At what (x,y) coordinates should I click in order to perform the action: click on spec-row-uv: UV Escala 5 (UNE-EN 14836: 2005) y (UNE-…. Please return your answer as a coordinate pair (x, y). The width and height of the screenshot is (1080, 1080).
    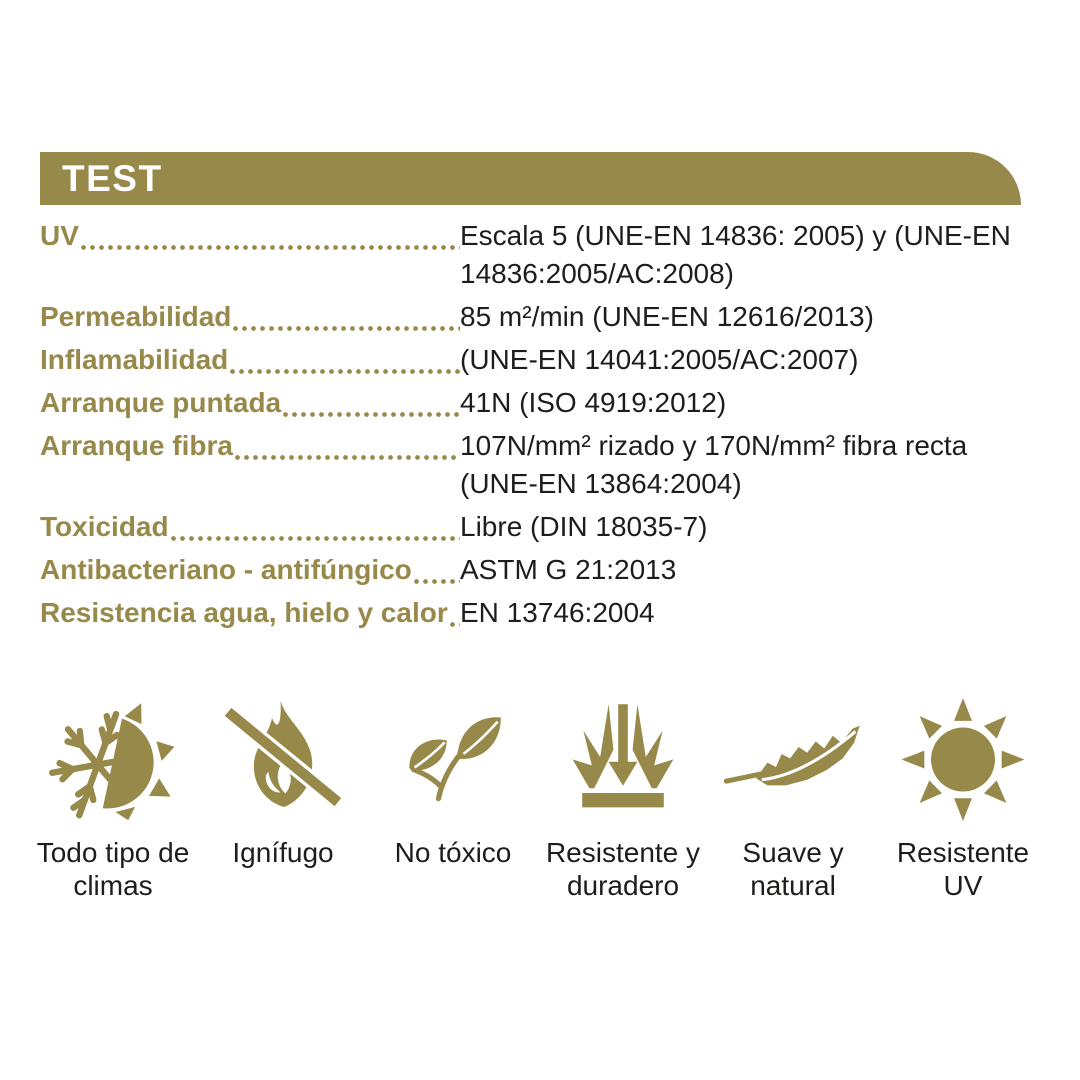
    Looking at the image, I should click on (541, 255).